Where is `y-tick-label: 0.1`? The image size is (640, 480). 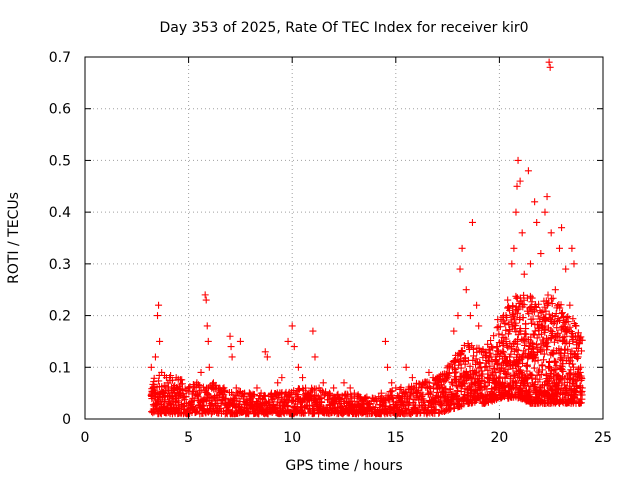 y-tick-label: 0.1 is located at coordinates (60, 368).